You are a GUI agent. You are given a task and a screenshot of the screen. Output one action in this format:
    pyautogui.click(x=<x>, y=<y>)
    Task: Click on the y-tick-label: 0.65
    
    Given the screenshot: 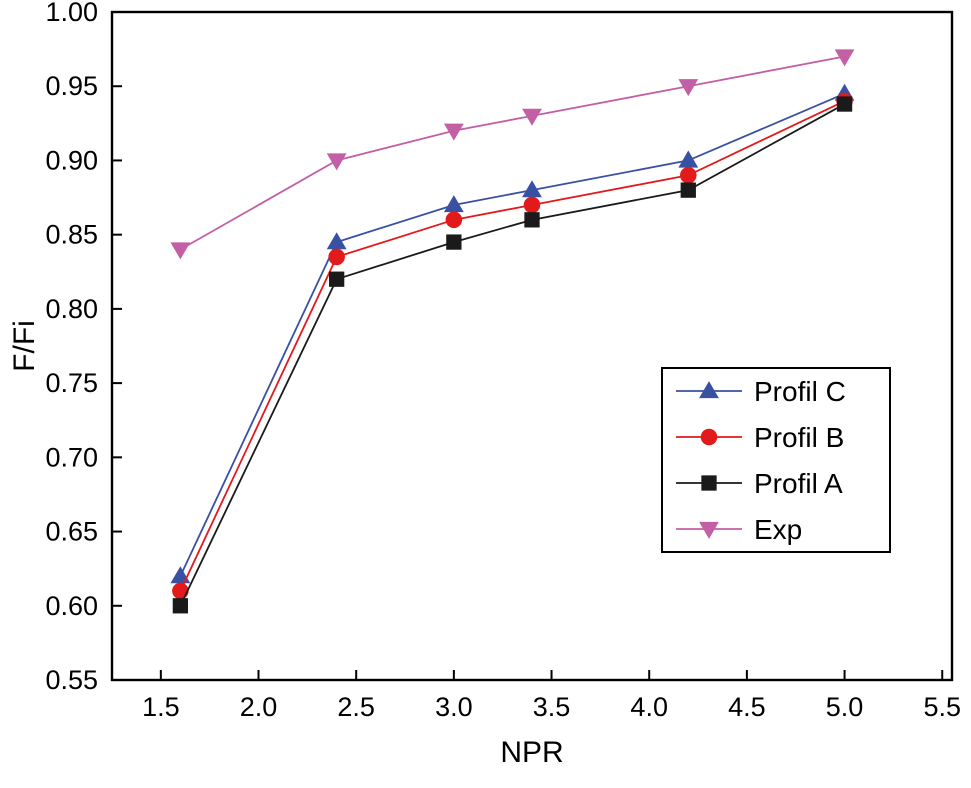 What is the action you would take?
    pyautogui.click(x=71, y=532)
    